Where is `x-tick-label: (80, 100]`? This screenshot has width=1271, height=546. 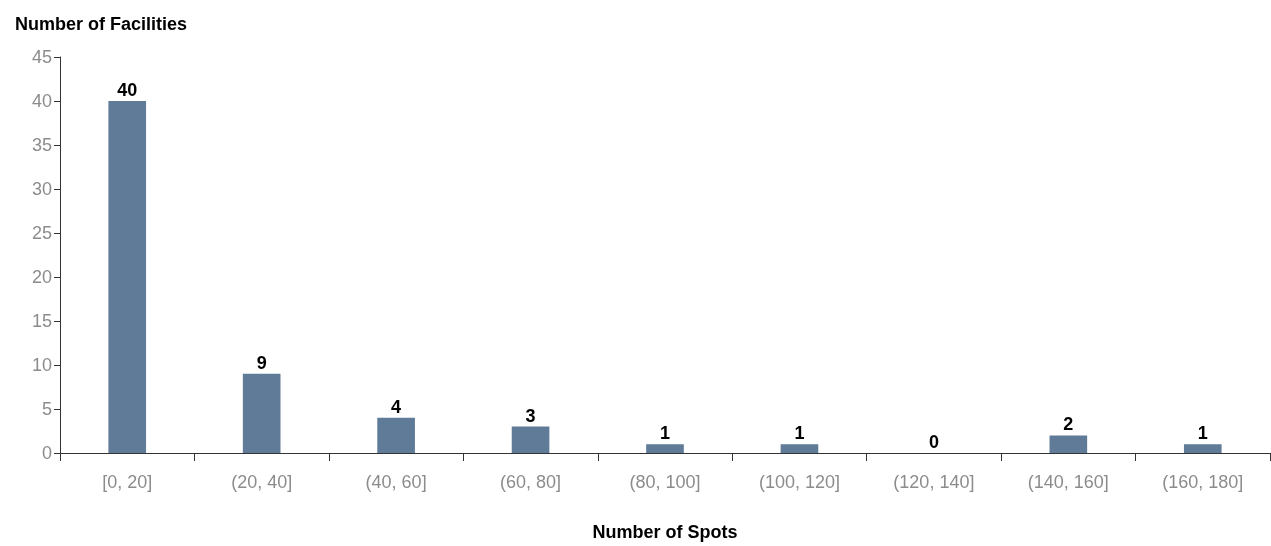 x-tick-label: (80, 100] is located at coordinates (665, 482).